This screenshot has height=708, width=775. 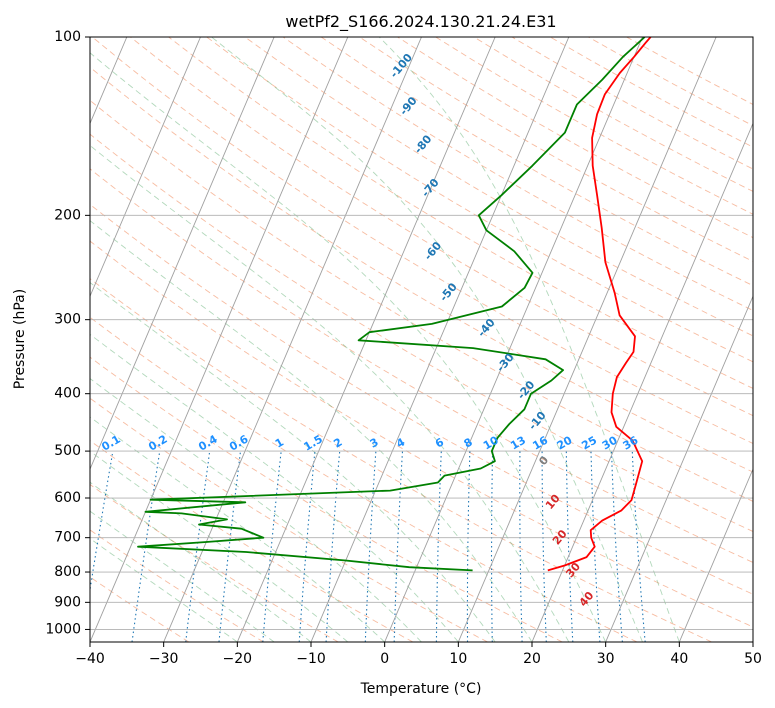 I want to click on y-tick-label: 700, so click(x=67, y=538).